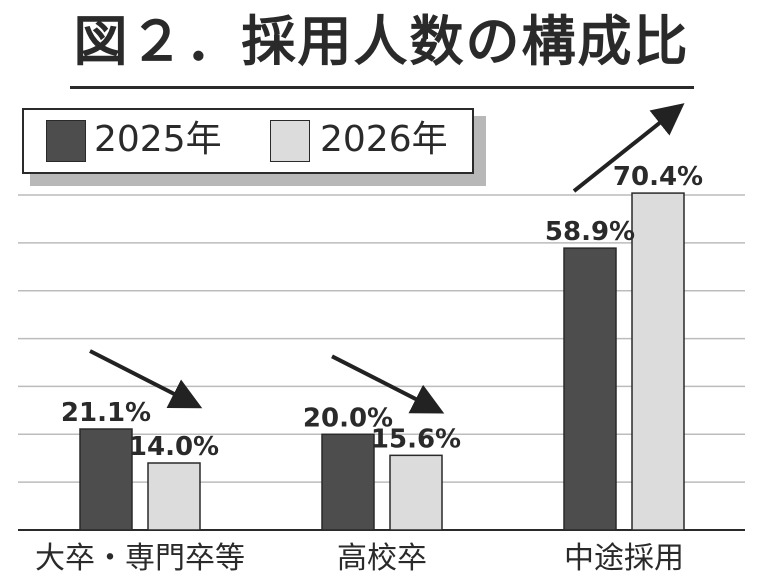  What do you see at coordinates (416, 439) in the screenshot?
I see `value-label-2026-1: 15.6%` at bounding box center [416, 439].